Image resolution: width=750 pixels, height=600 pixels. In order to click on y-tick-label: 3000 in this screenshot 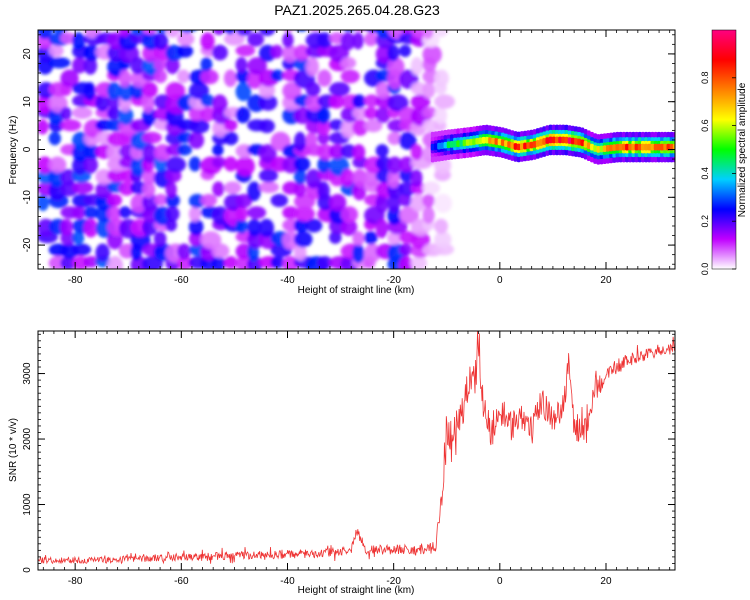, I will do `click(27, 373)`.